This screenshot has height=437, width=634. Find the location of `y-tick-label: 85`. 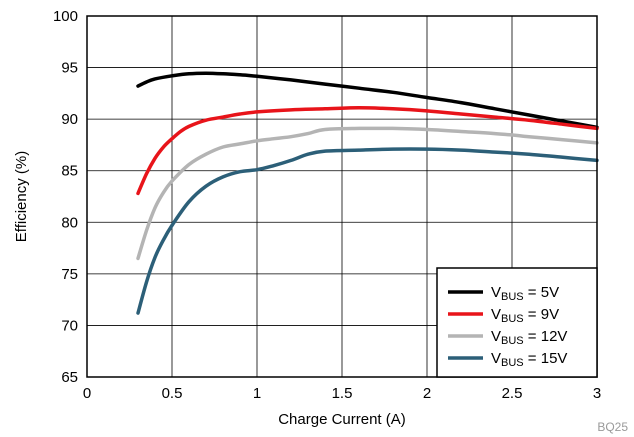

y-tick-label: 85 is located at coordinates (69, 171).